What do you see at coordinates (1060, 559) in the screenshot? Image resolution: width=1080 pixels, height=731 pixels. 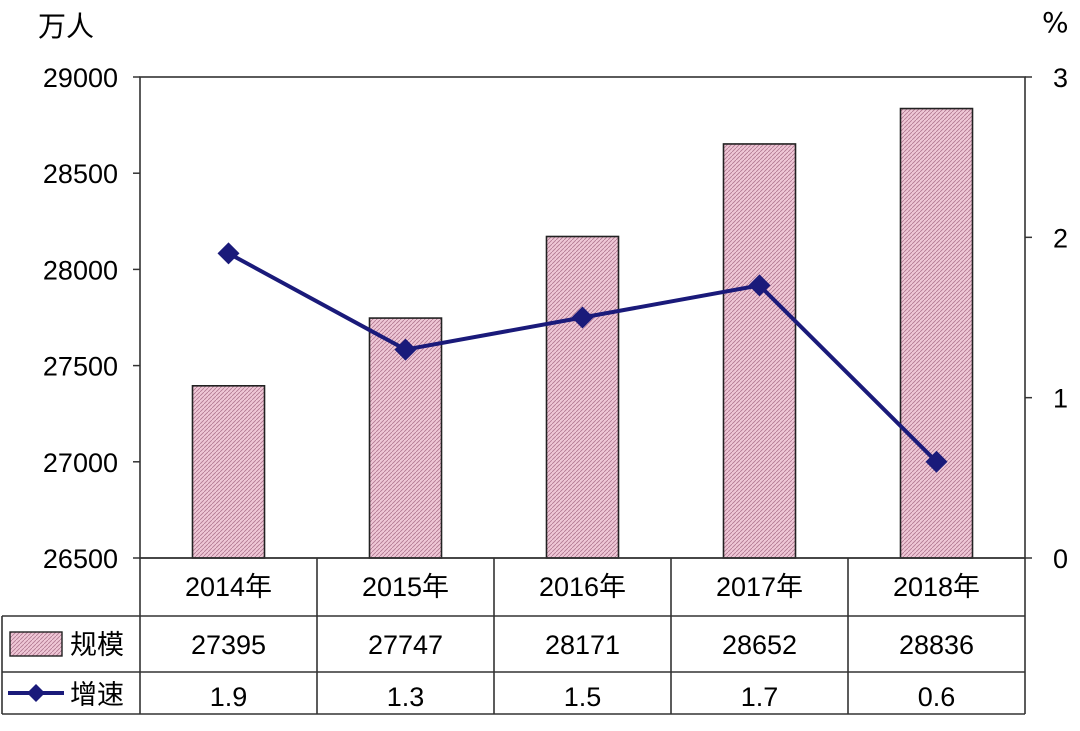 I see `right-tick-label: 0` at bounding box center [1060, 559].